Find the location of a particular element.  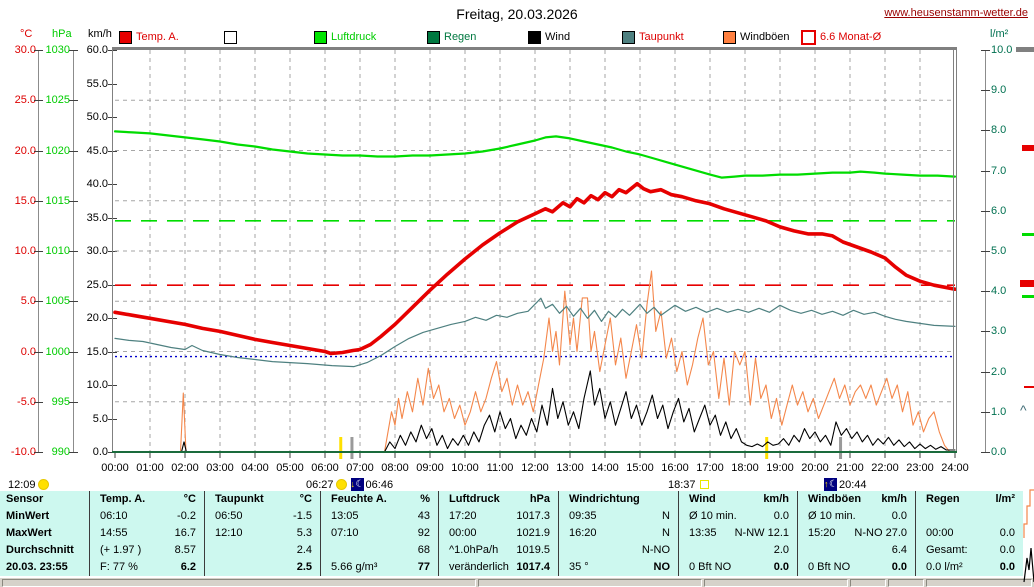

cell-value: 77 is located at coordinates (423, 567).